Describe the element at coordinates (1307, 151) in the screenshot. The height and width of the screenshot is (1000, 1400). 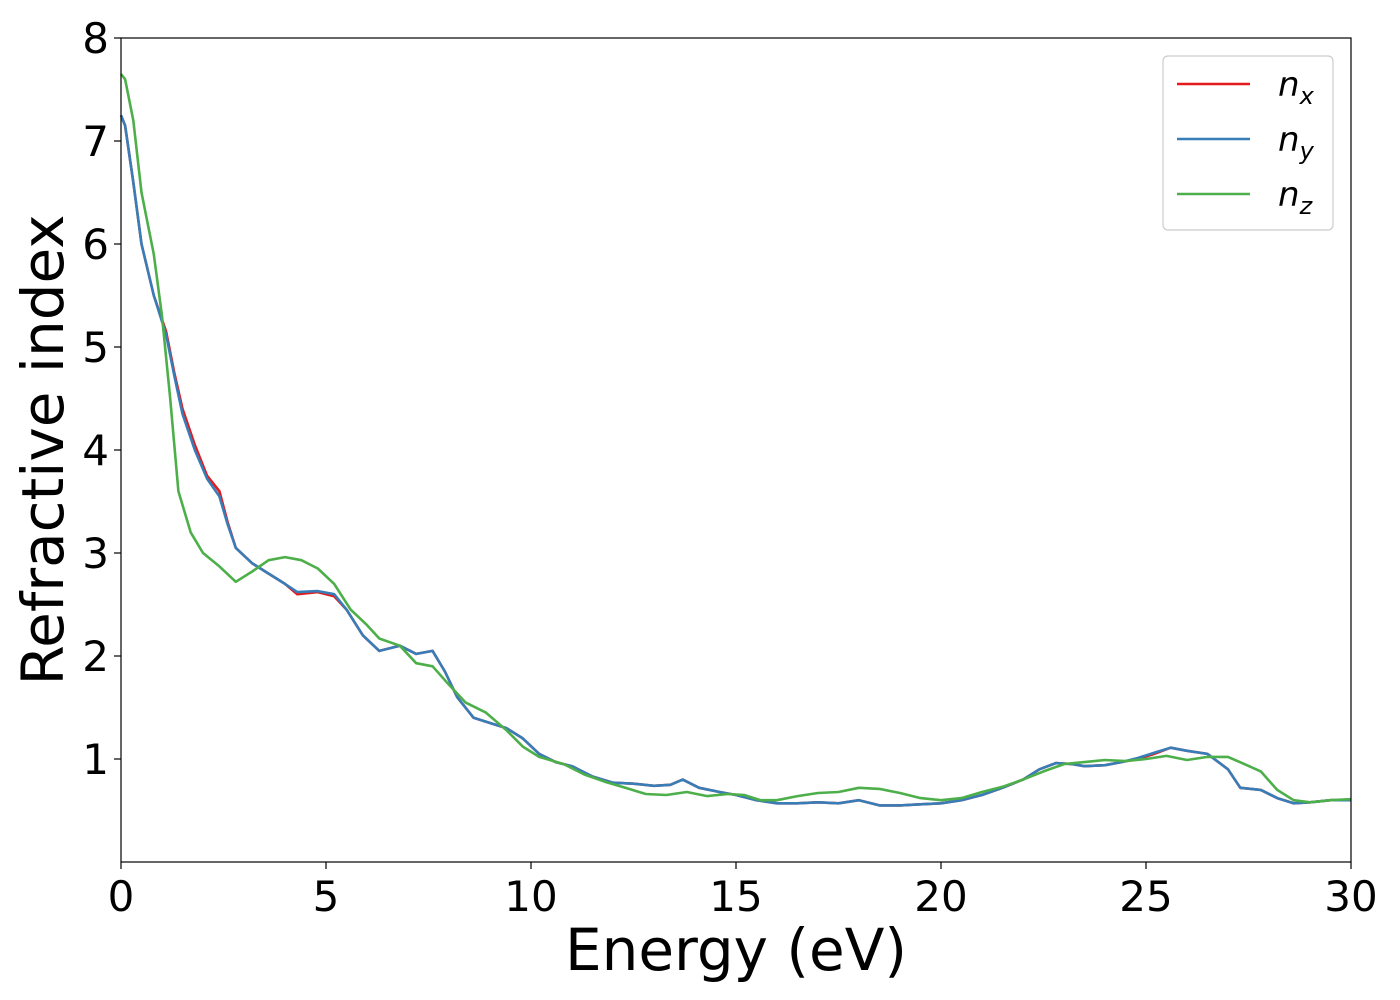
I see `legend-label-subscript: y` at that location.